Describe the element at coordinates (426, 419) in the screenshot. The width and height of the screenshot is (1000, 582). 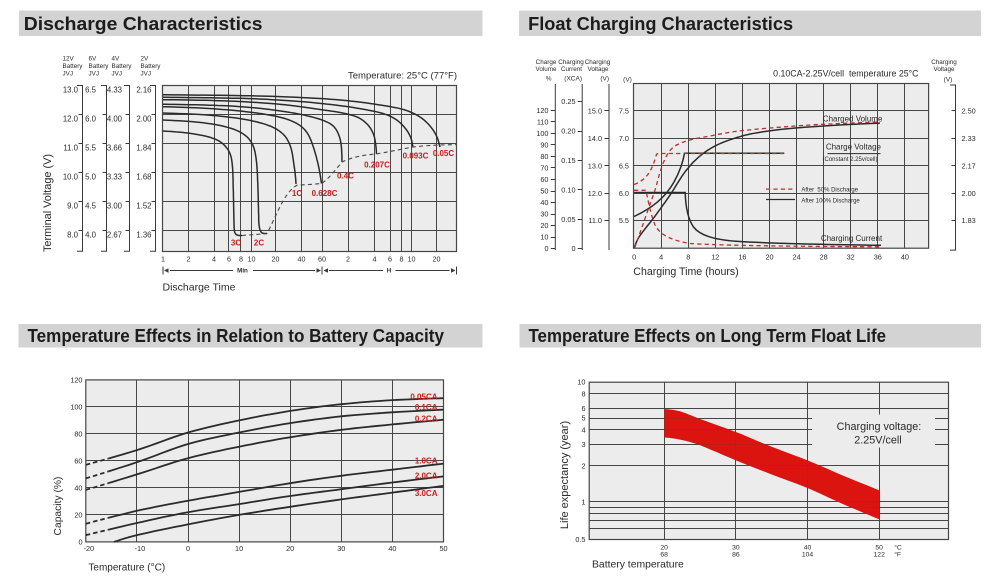
I see `svg-text: 0.2CA` at that location.